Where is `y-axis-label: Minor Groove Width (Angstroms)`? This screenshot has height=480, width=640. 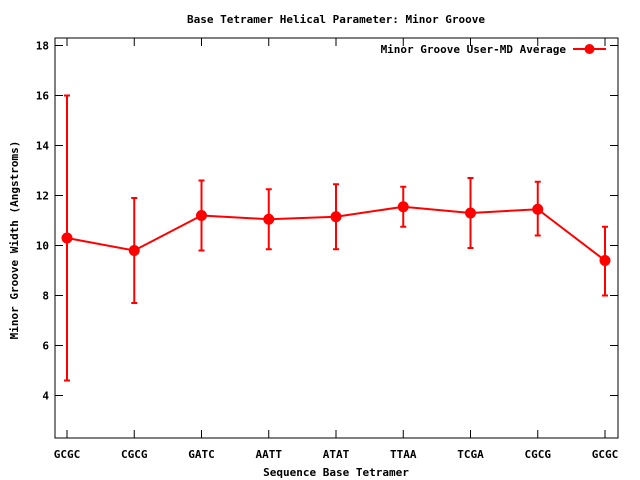
y-axis-label: Minor Groove Width (Angstroms) is located at coordinates (14, 240).